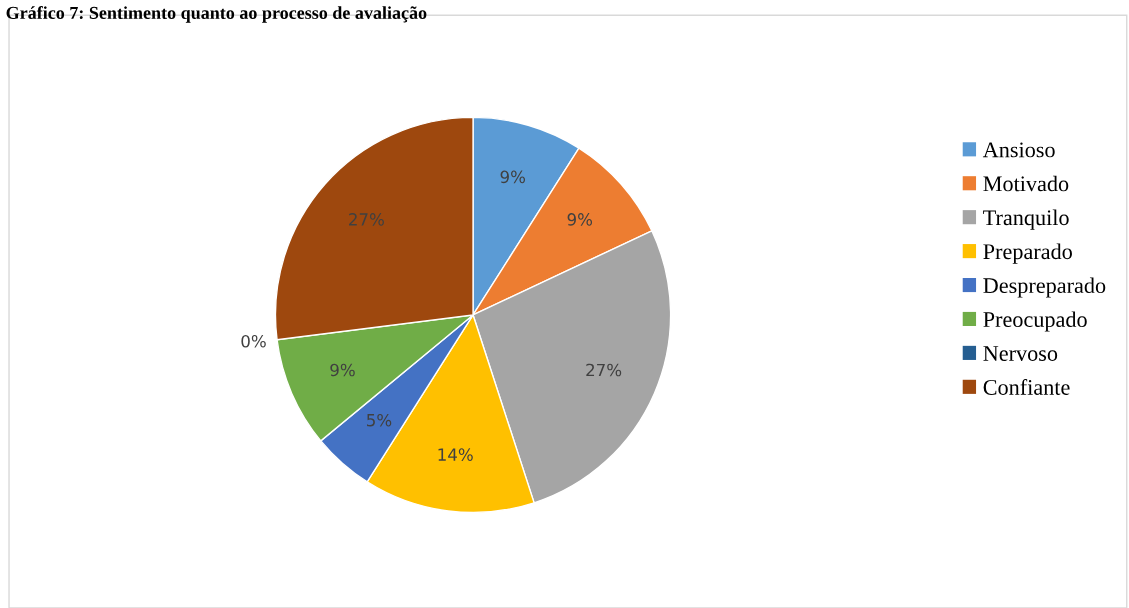 The image size is (1129, 608). Describe the element at coordinates (1027, 253) in the screenshot. I see `legend-label: Preparado` at that location.